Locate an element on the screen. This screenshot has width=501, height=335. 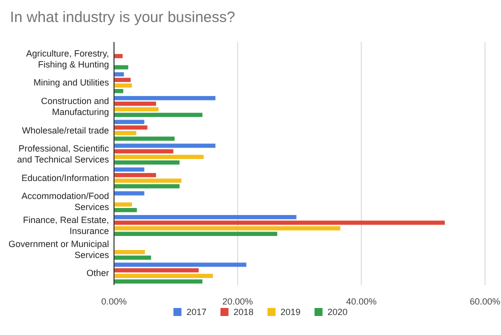
y-tick-label: Mining and Utilities is located at coordinates (71, 83).